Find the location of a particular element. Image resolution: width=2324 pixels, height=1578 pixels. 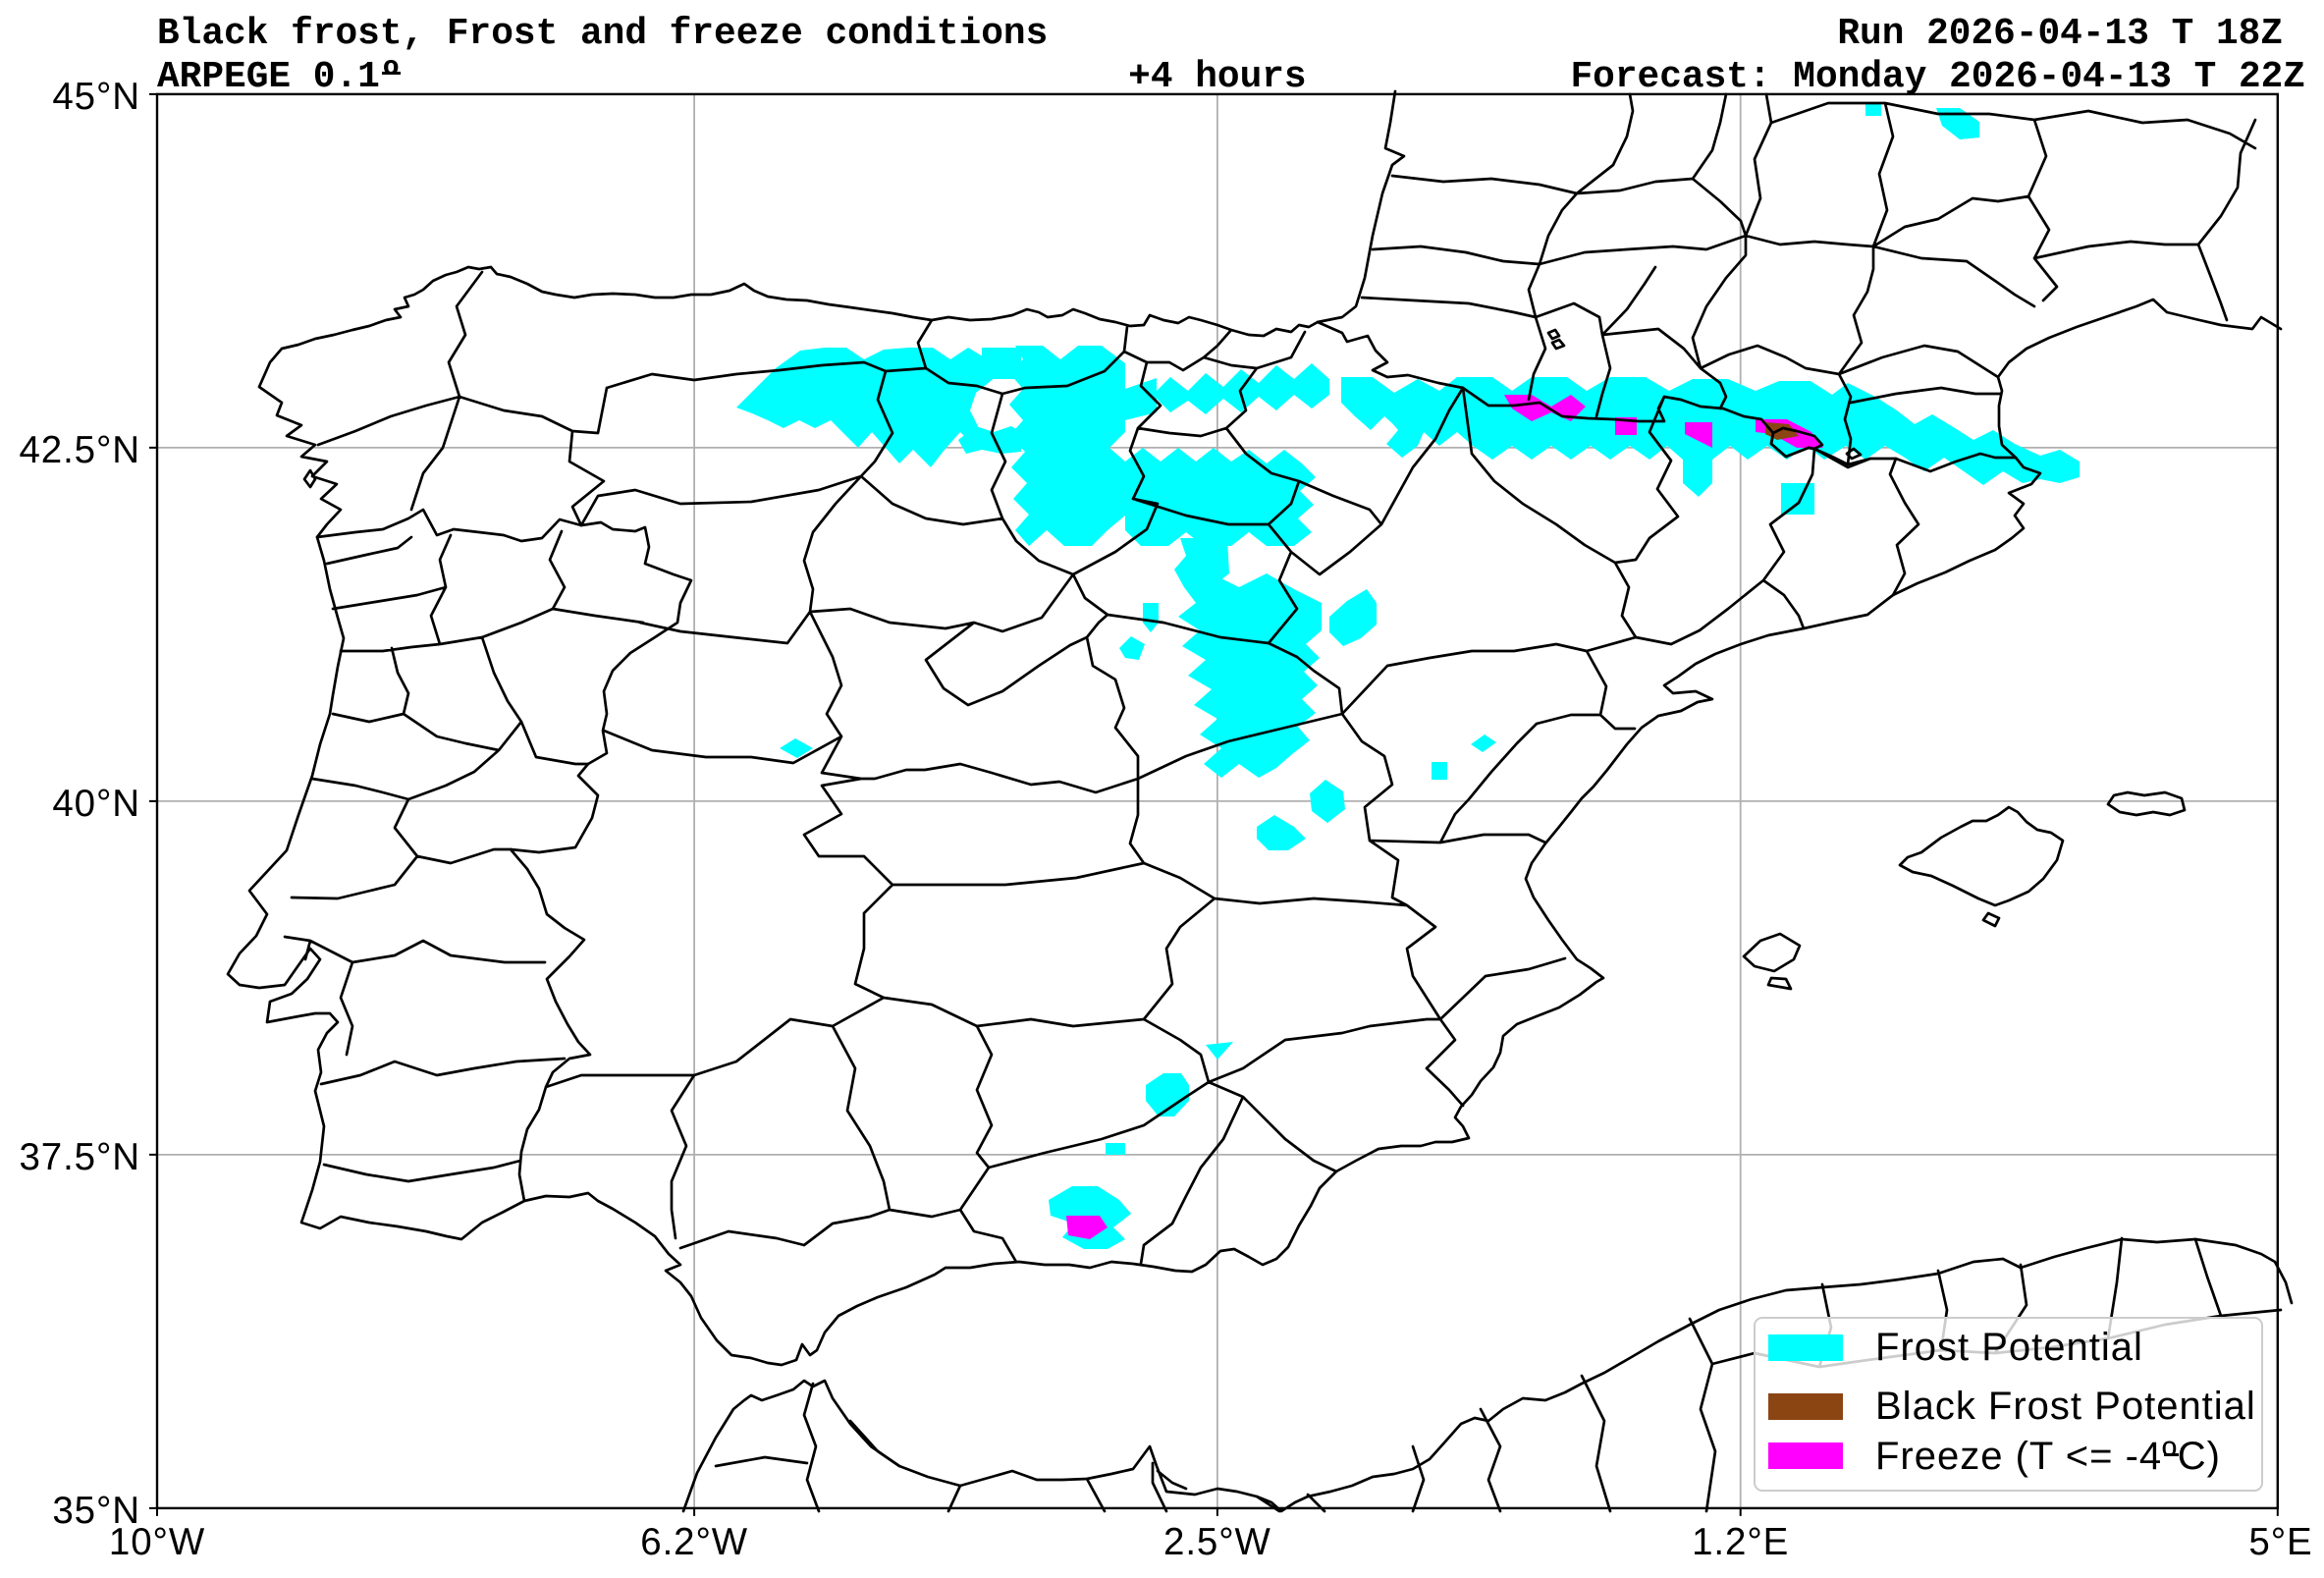

svg-text: ARPEGE 0.1º is located at coordinates (280, 77).